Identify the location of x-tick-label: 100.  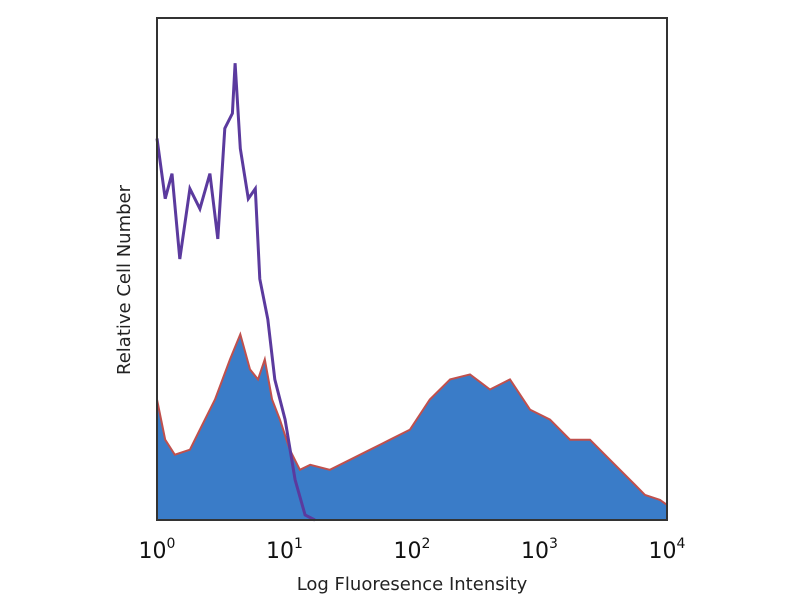
(157, 550).